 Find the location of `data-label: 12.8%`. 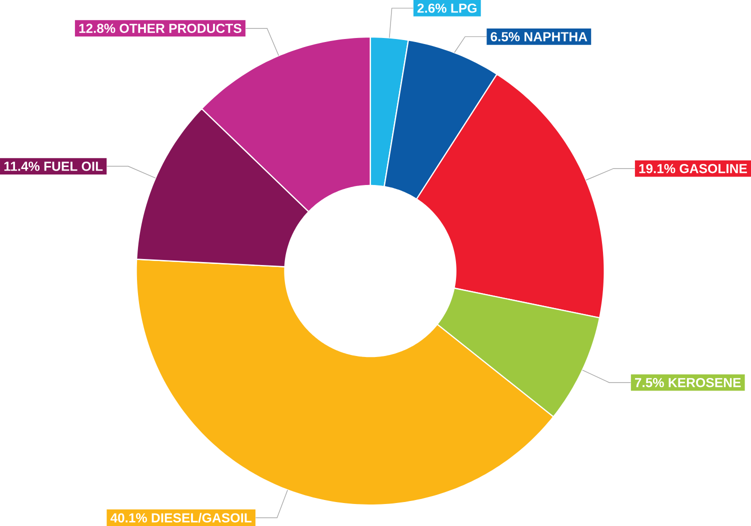

data-label: 12.8% is located at coordinates (97, 28).